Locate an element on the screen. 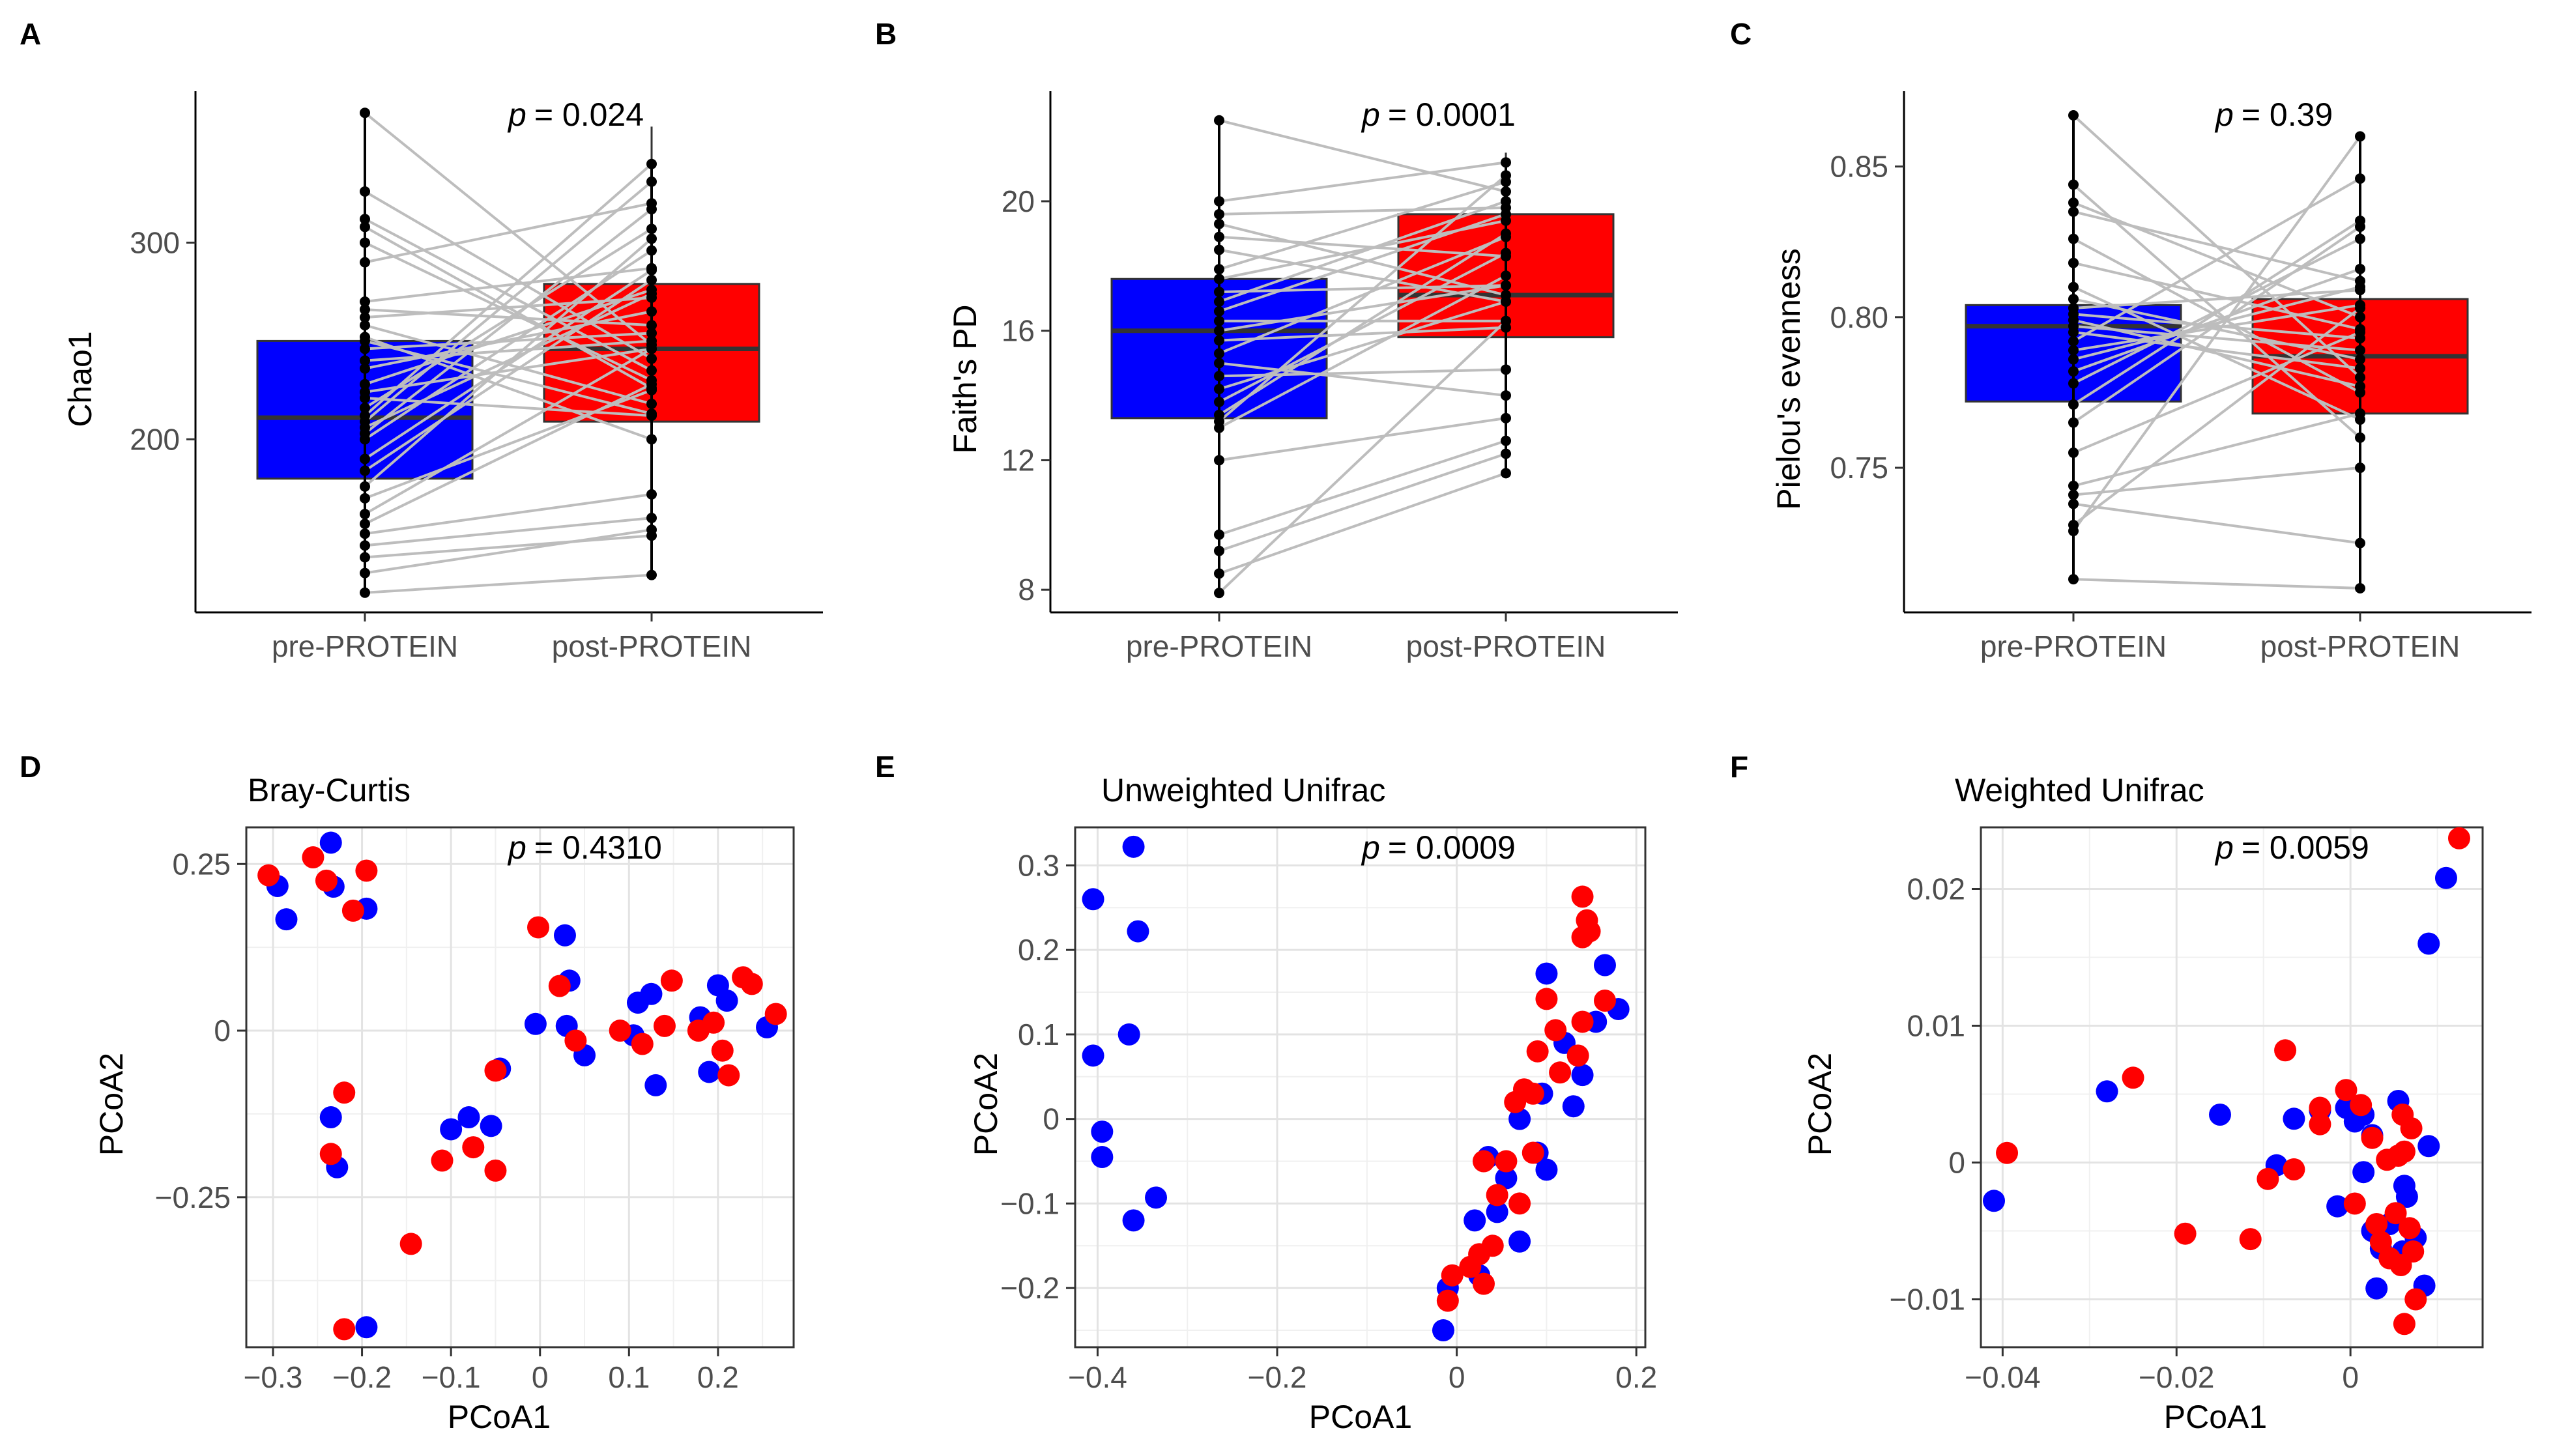 Image resolution: width=2553 pixels, height=1456 pixels. panel-d-y-tick-label: 0.25 is located at coordinates (201, 864).